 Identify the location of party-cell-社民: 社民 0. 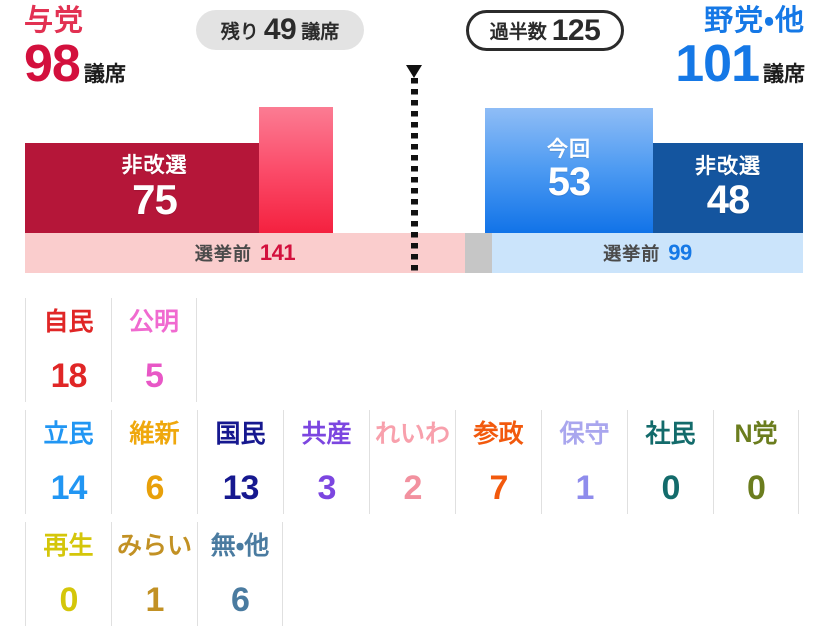
(670, 462).